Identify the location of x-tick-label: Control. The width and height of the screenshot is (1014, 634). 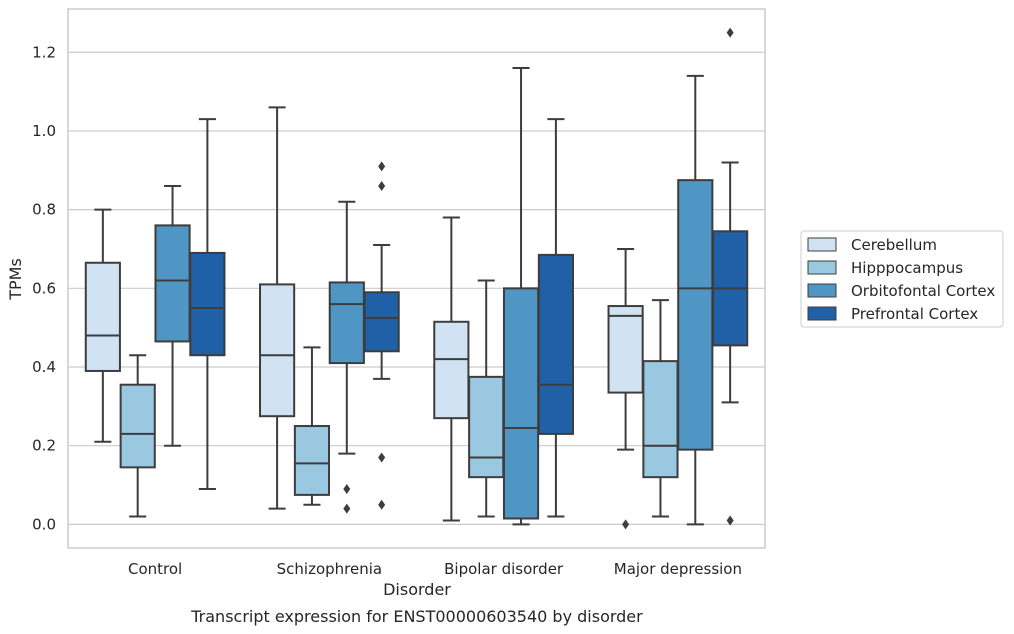
(155, 569).